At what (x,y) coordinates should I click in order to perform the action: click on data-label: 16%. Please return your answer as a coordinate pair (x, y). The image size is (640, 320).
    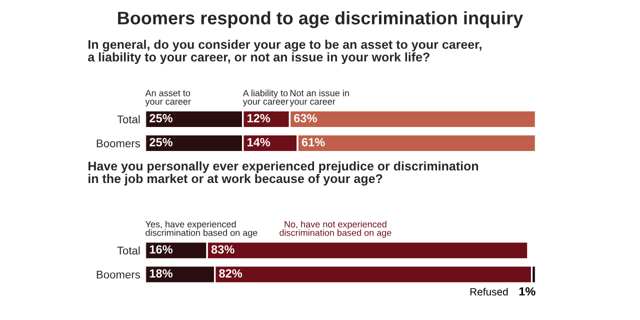
    Looking at the image, I should click on (161, 249).